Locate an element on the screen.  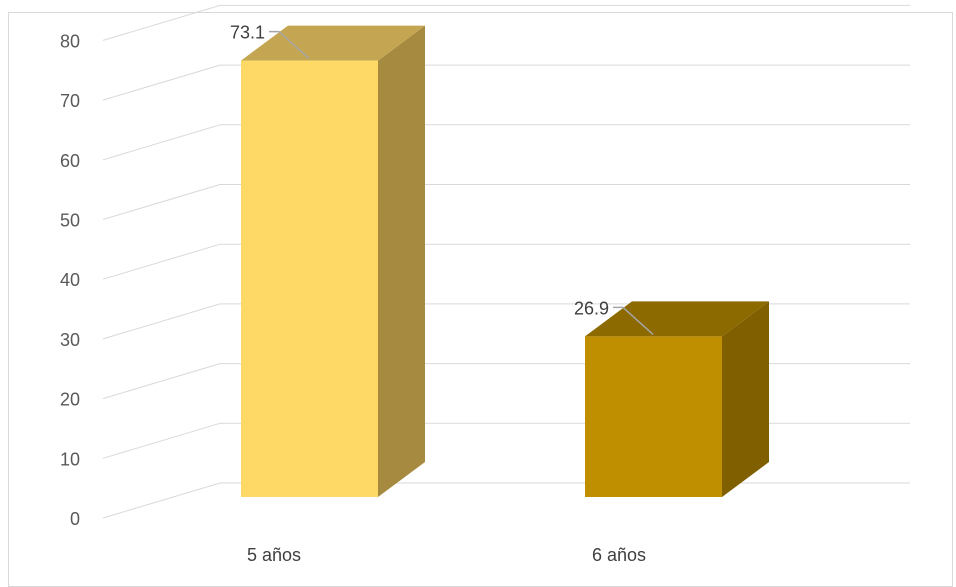
data-label: 73.1 is located at coordinates (247, 33).